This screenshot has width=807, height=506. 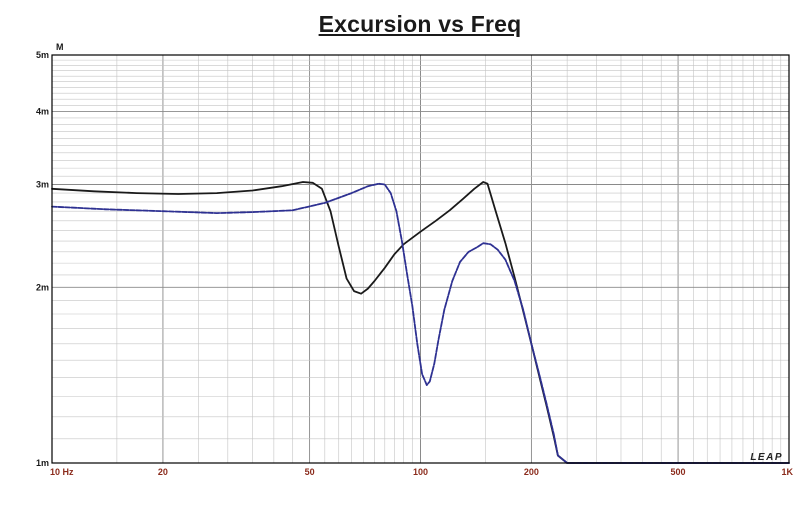 I want to click on leap-watermark: LEAP, so click(x=766, y=457).